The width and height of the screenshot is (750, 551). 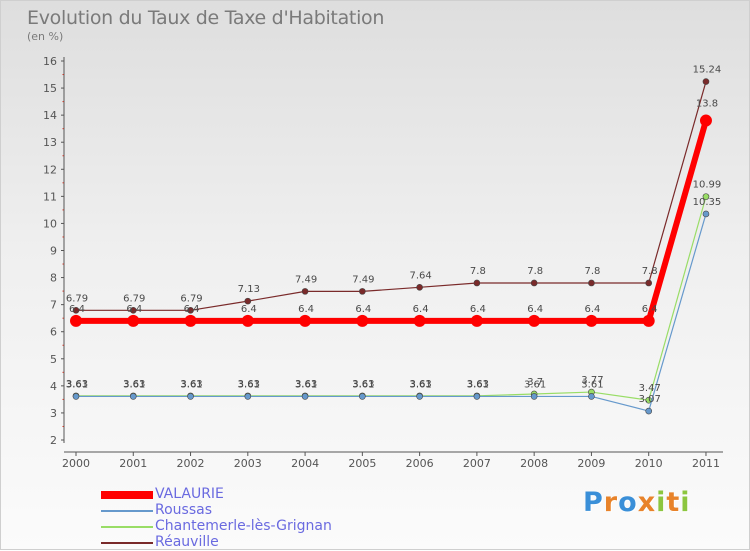 I want to click on y-tick-label: 12, so click(x=50, y=169).